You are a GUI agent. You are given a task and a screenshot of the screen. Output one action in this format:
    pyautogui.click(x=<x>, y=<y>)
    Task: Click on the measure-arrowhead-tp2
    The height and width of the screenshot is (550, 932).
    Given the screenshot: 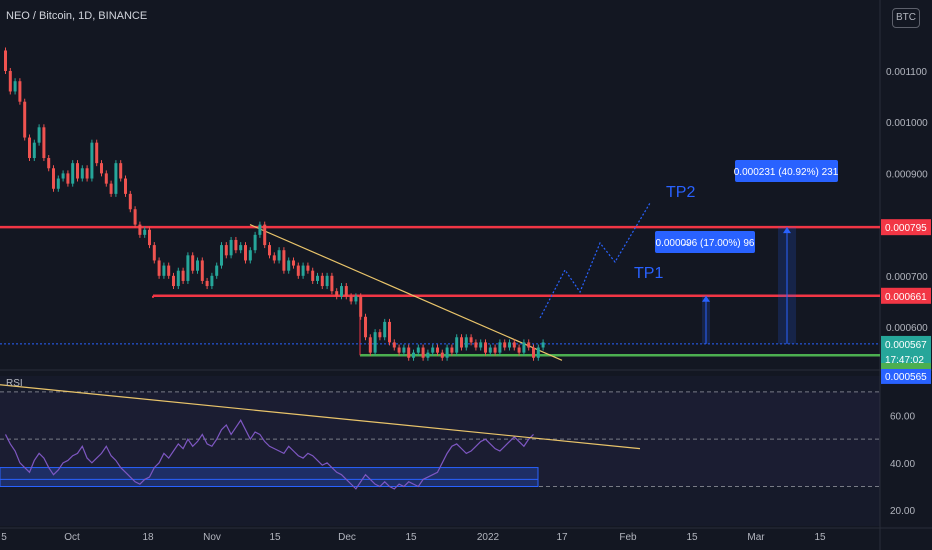 What is the action you would take?
    pyautogui.click(x=787, y=230)
    